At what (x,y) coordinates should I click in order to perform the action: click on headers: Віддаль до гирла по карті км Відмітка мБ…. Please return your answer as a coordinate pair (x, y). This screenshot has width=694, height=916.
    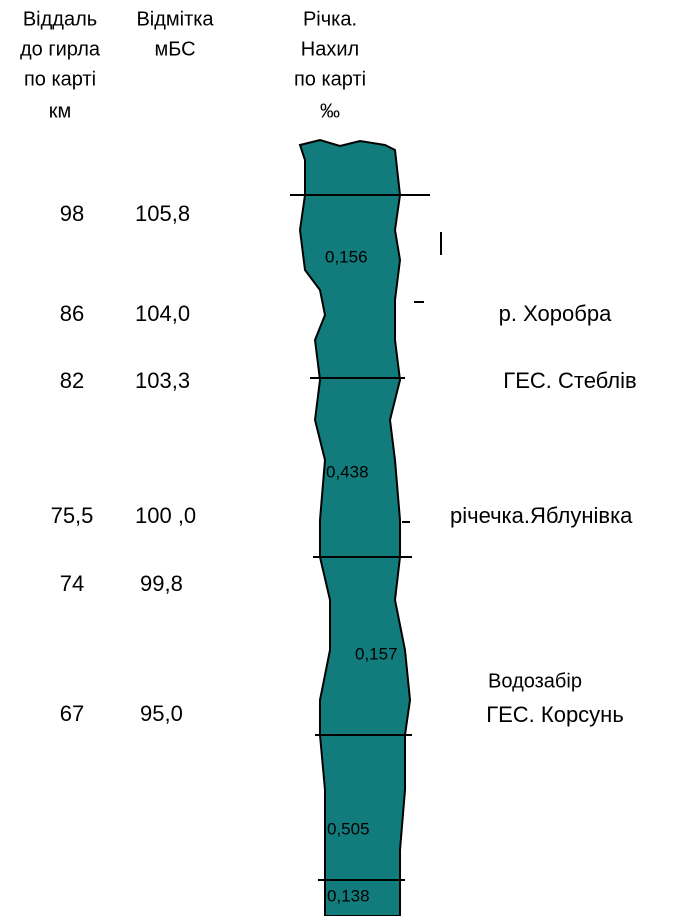
    Looking at the image, I should click on (193, 65).